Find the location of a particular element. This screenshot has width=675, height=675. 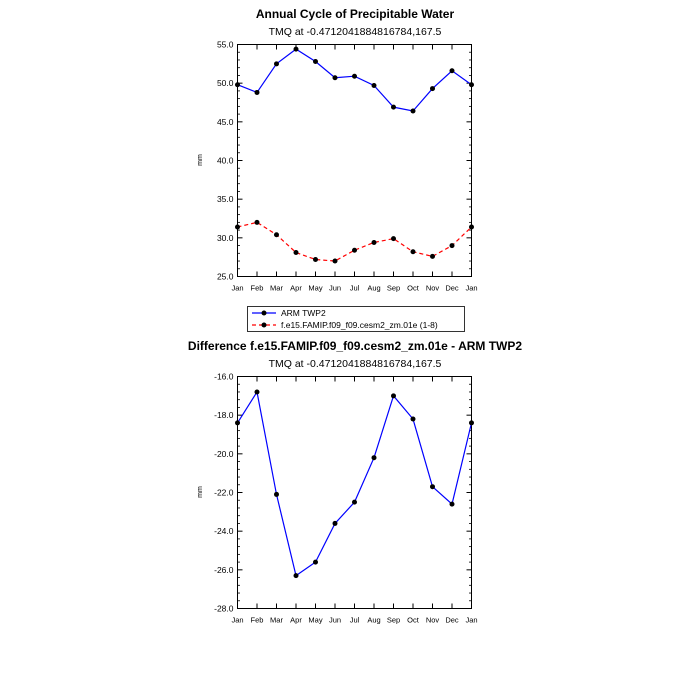

chart1-y-axis: 25.0 30.0 35.0 40.0 45.0 50.0 55.0 is located at coordinates (344, 161).